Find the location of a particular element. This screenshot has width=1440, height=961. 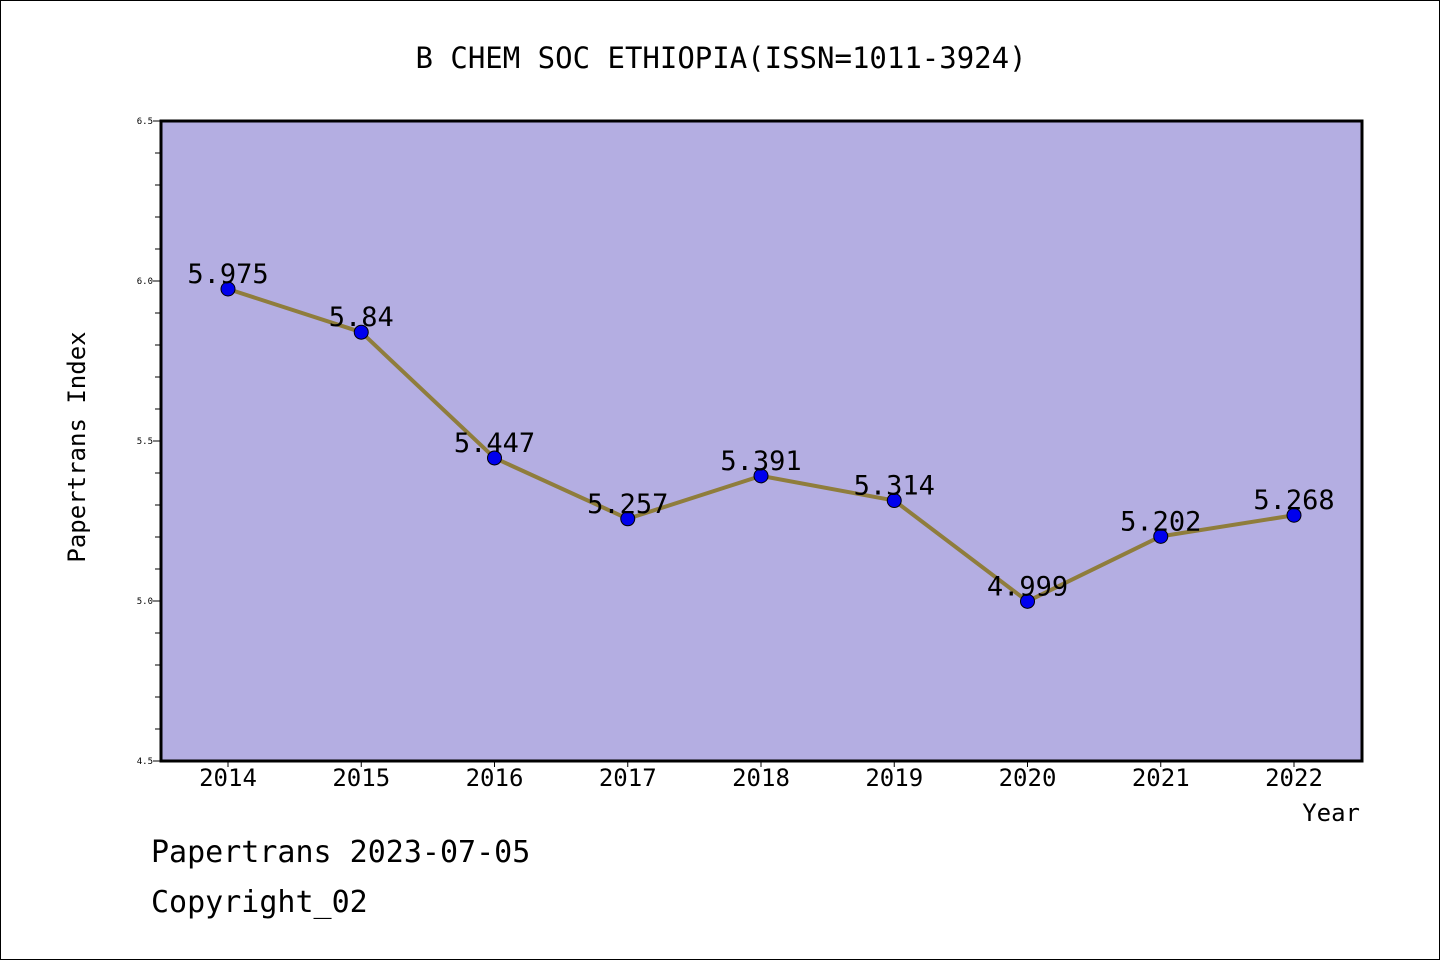

x-tick-label: 2022 is located at coordinates (1294, 778).